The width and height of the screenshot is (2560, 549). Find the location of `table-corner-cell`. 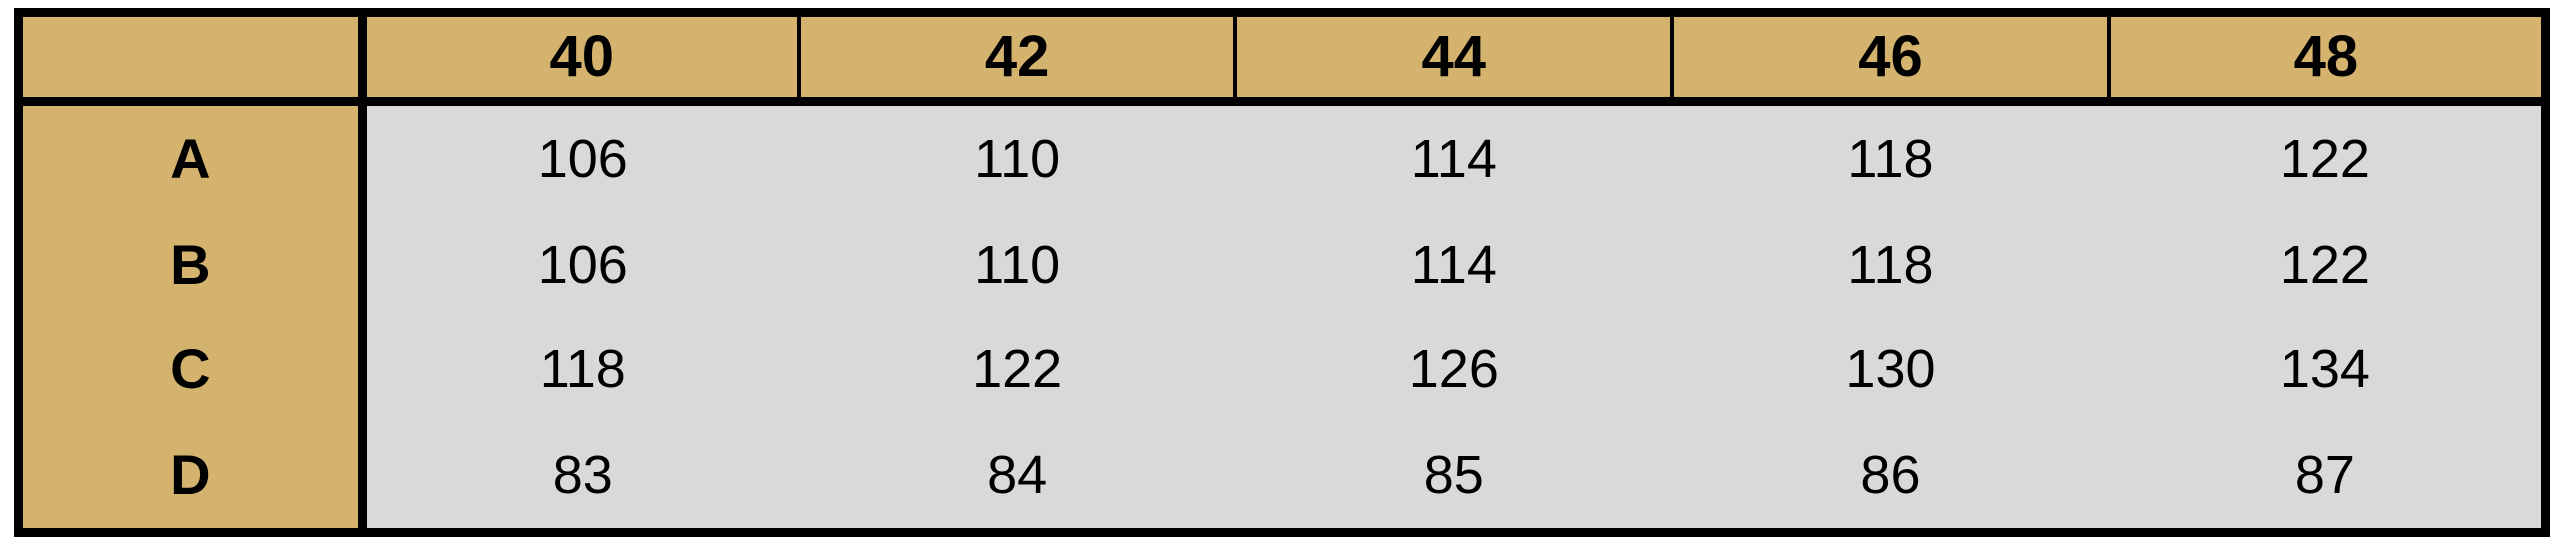

table-corner-cell is located at coordinates (192, 59).